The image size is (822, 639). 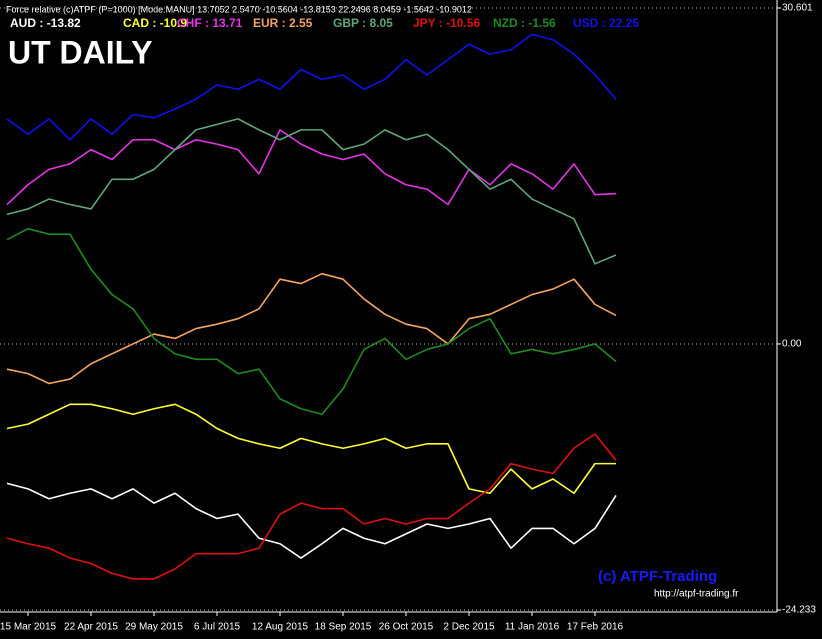 I want to click on chart-title: UT DAILY, so click(x=80, y=52).